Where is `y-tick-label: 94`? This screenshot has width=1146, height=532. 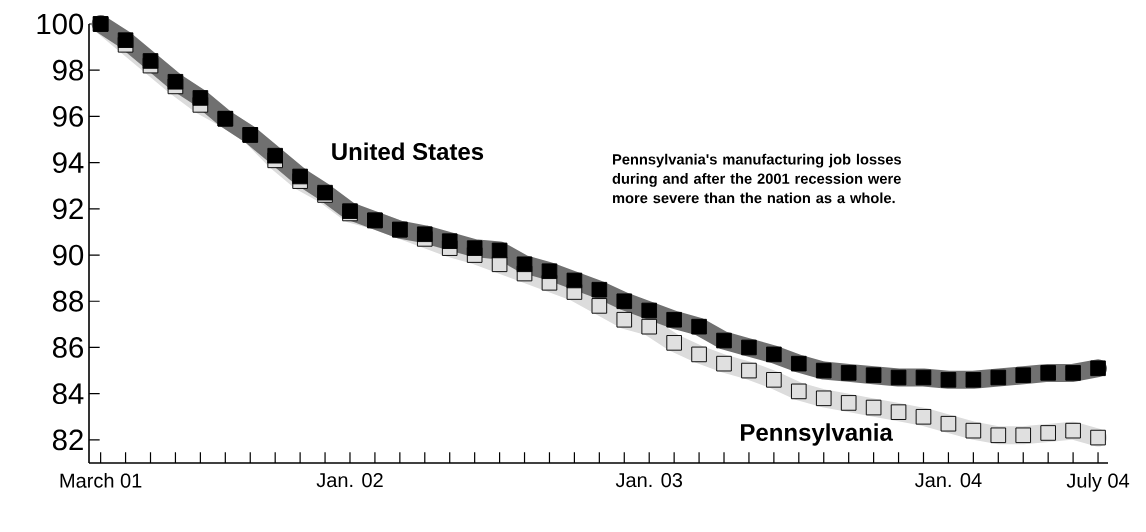
y-tick-label: 94 is located at coordinates (68, 163).